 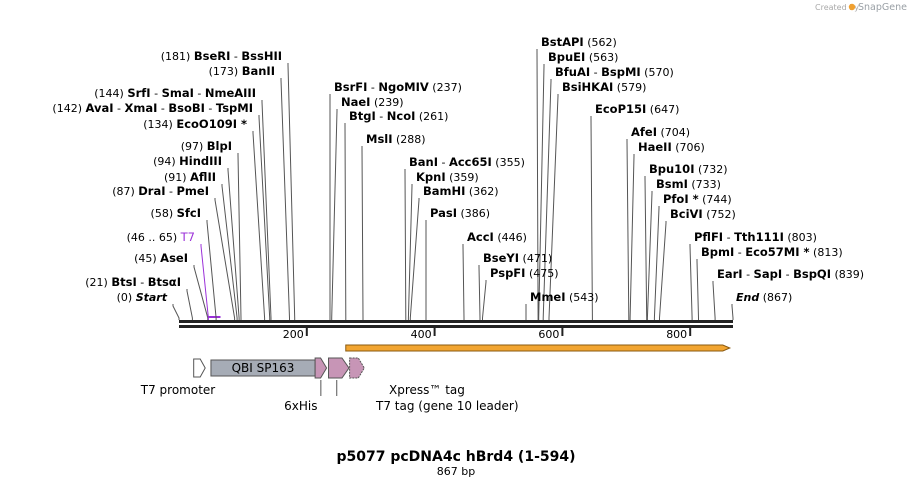 What do you see at coordinates (480, 237) in the screenshot?
I see `enzyme-name: AccI` at bounding box center [480, 237].